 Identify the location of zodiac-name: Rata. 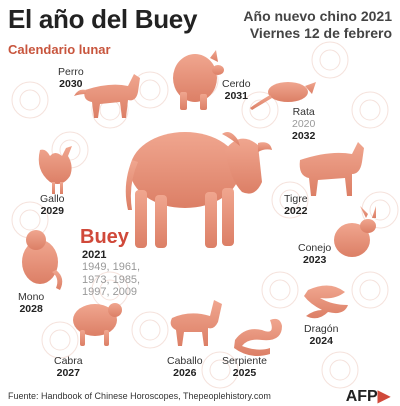
(303, 112).